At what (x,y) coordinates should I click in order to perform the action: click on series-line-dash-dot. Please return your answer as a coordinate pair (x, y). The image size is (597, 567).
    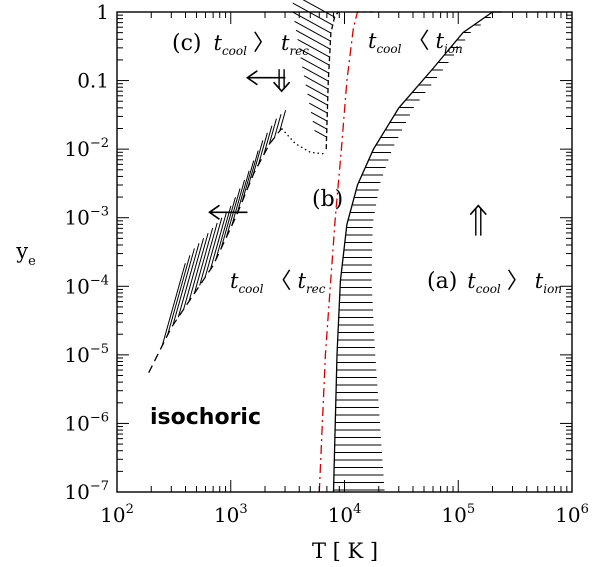
    Looking at the image, I should click on (346, 252).